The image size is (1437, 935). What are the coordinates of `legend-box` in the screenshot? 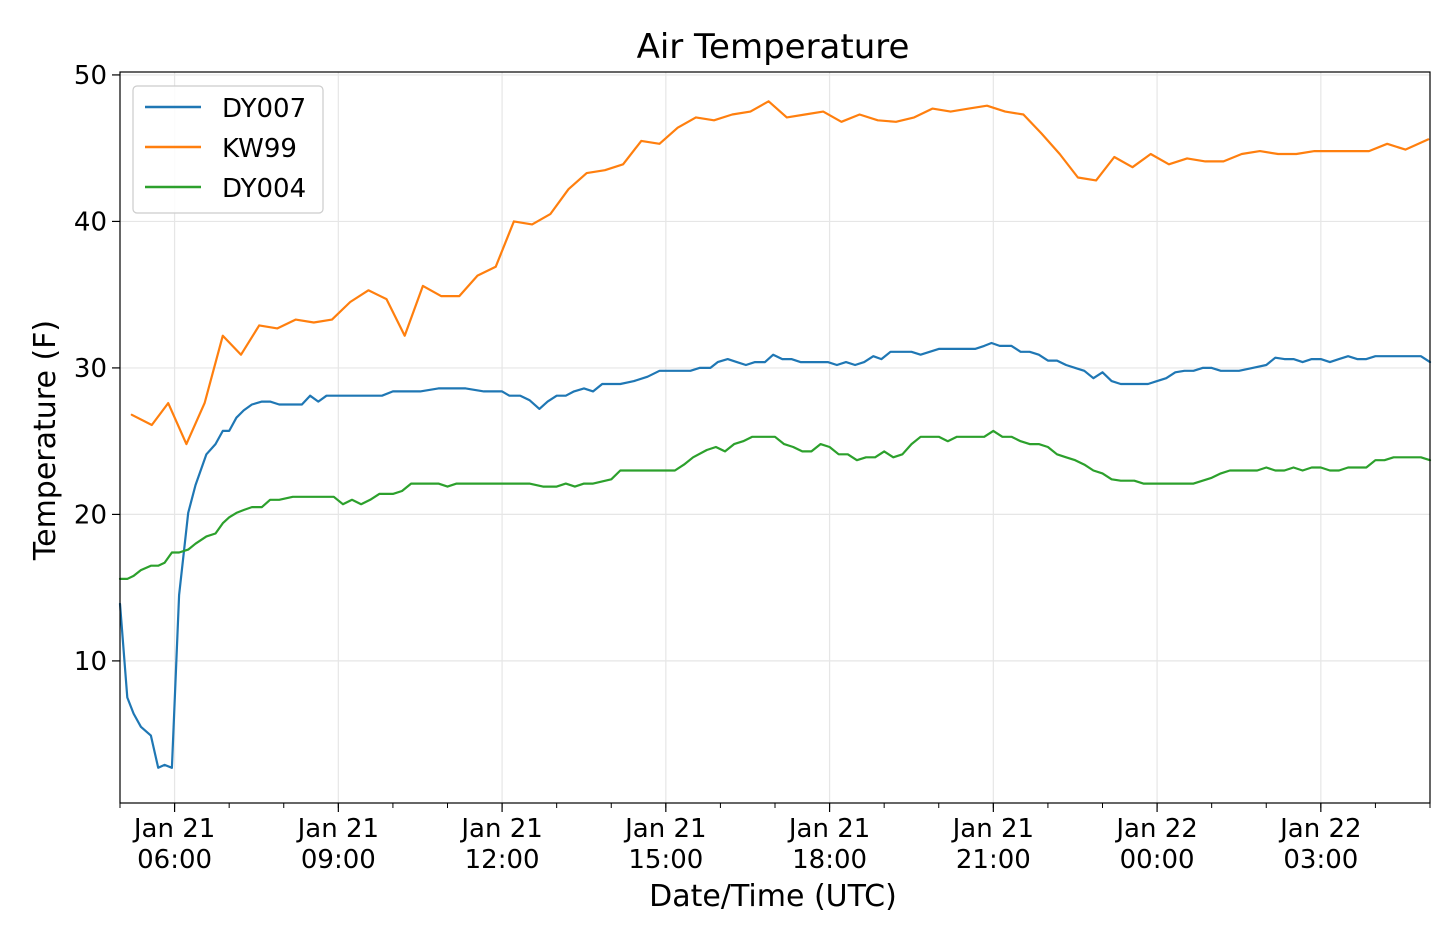 It's located at (228, 149).